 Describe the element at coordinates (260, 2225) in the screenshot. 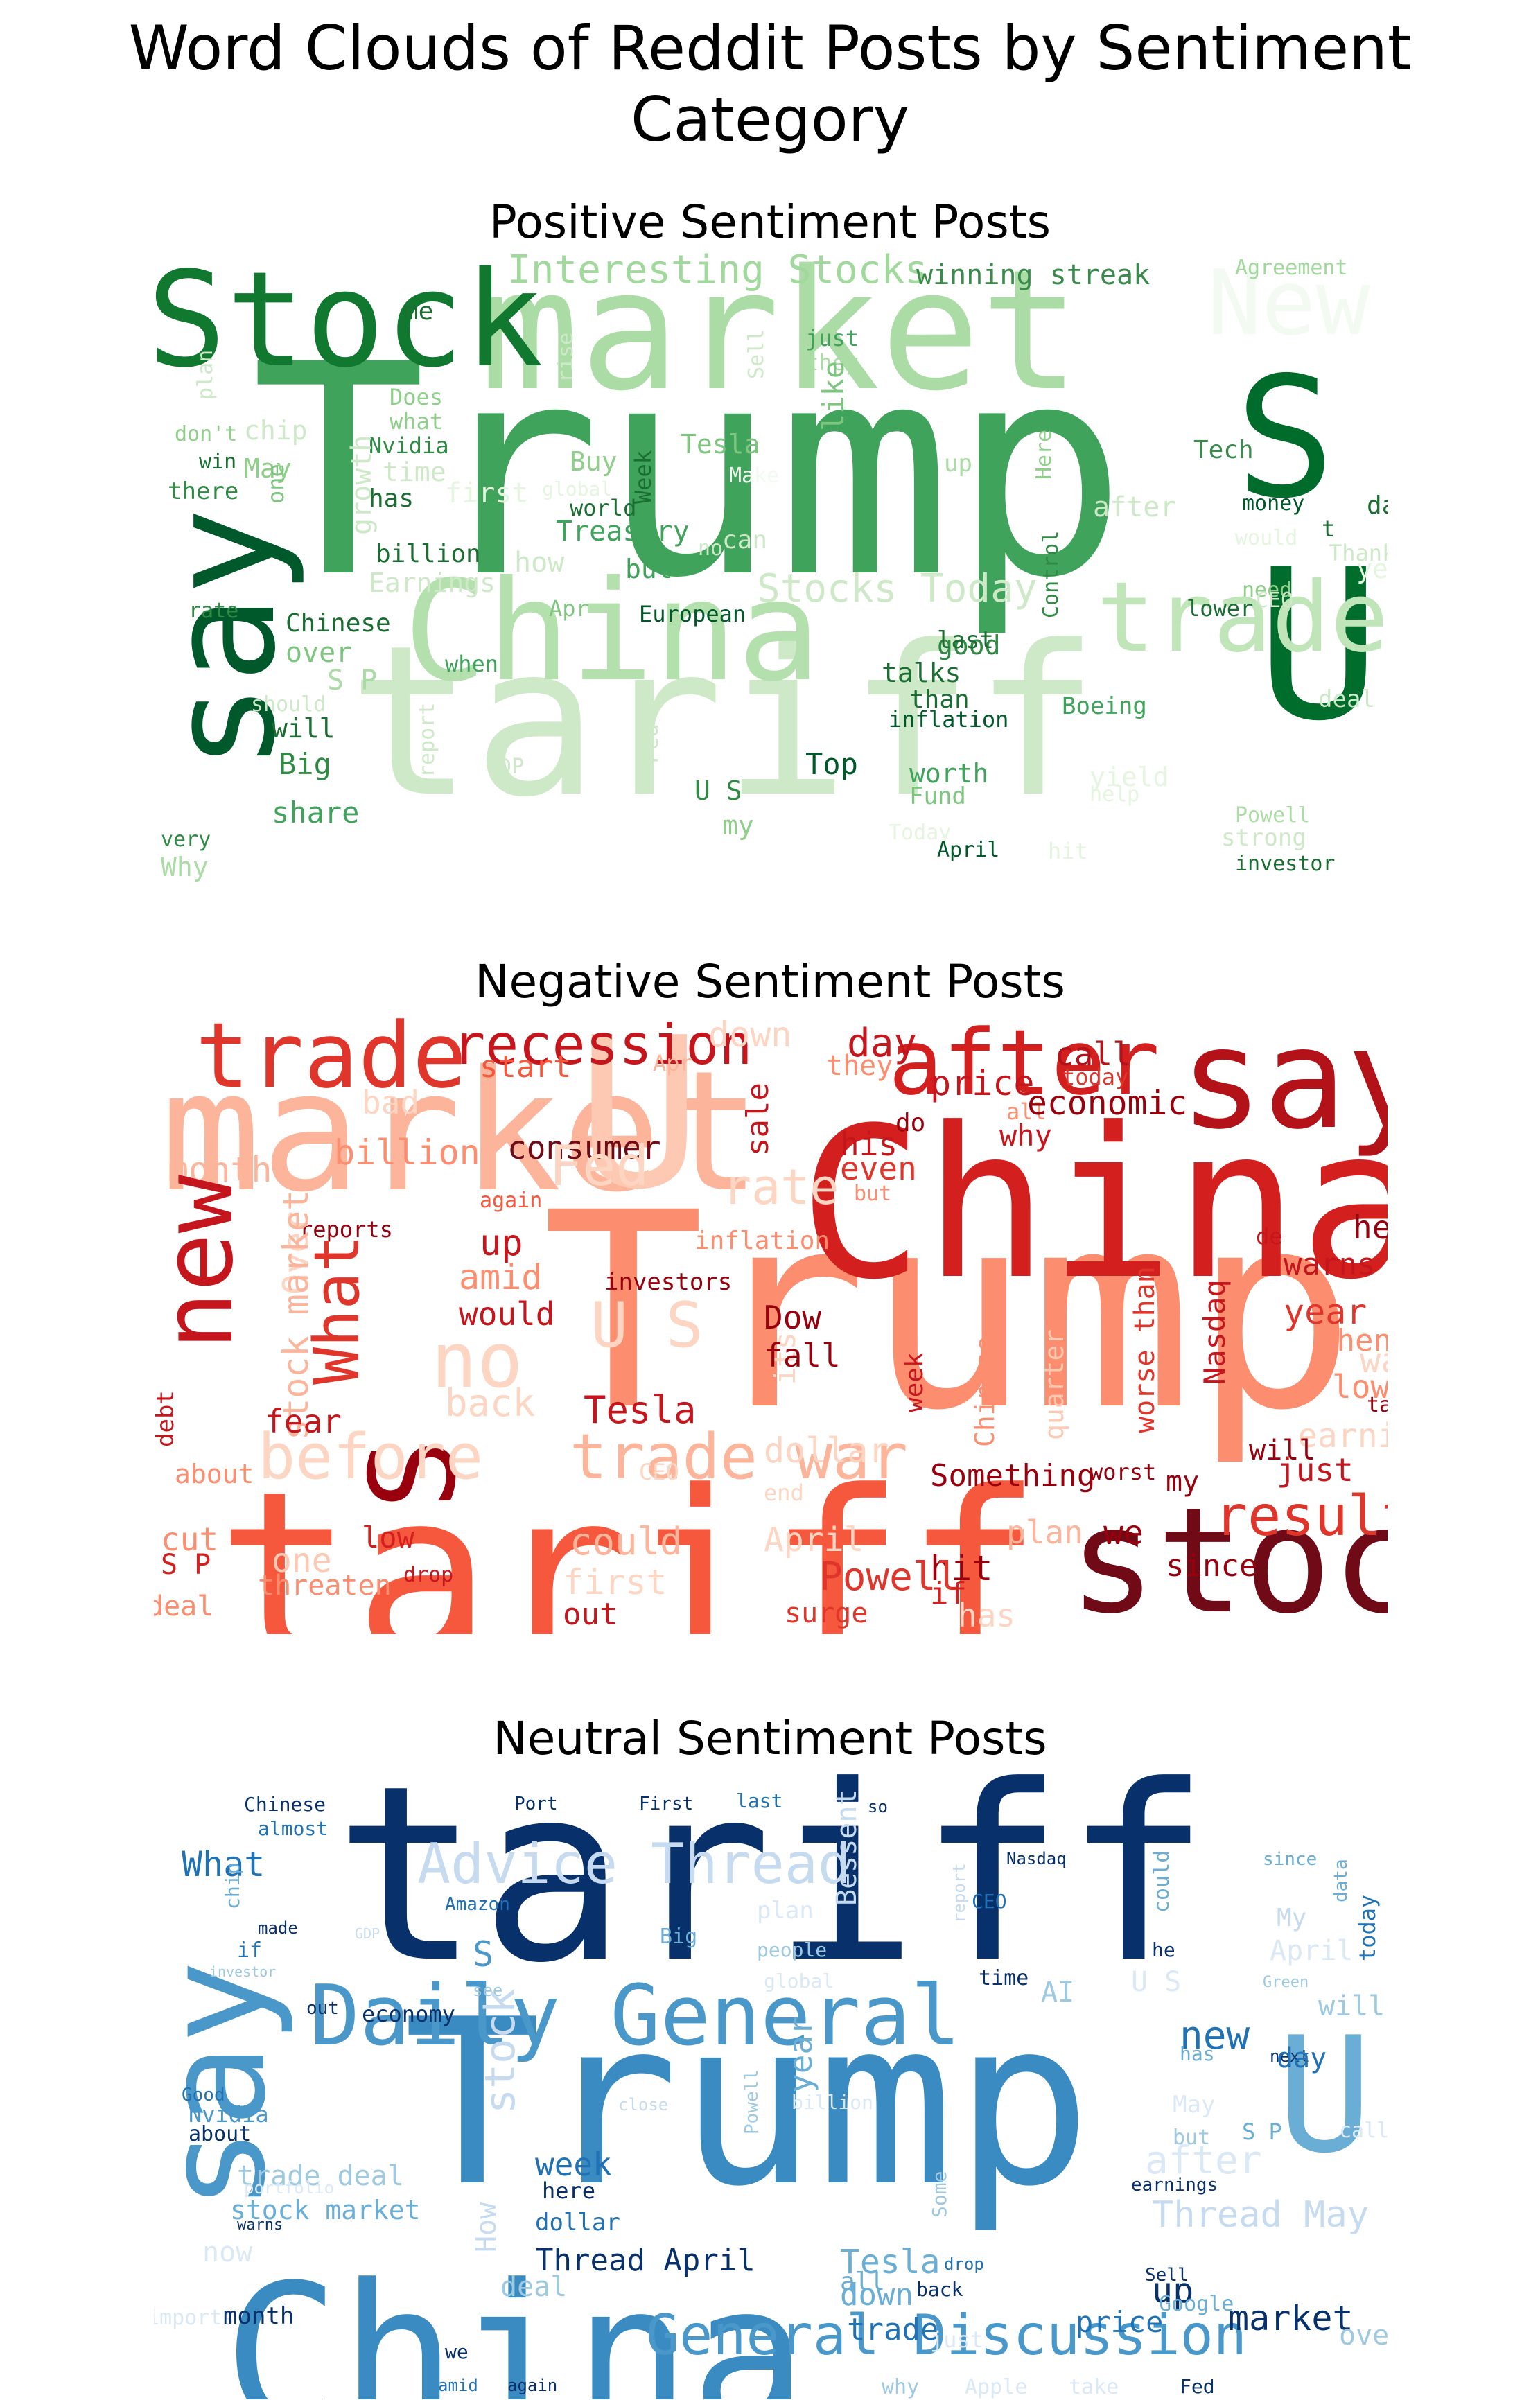

I see `cloud-word: warns` at that location.